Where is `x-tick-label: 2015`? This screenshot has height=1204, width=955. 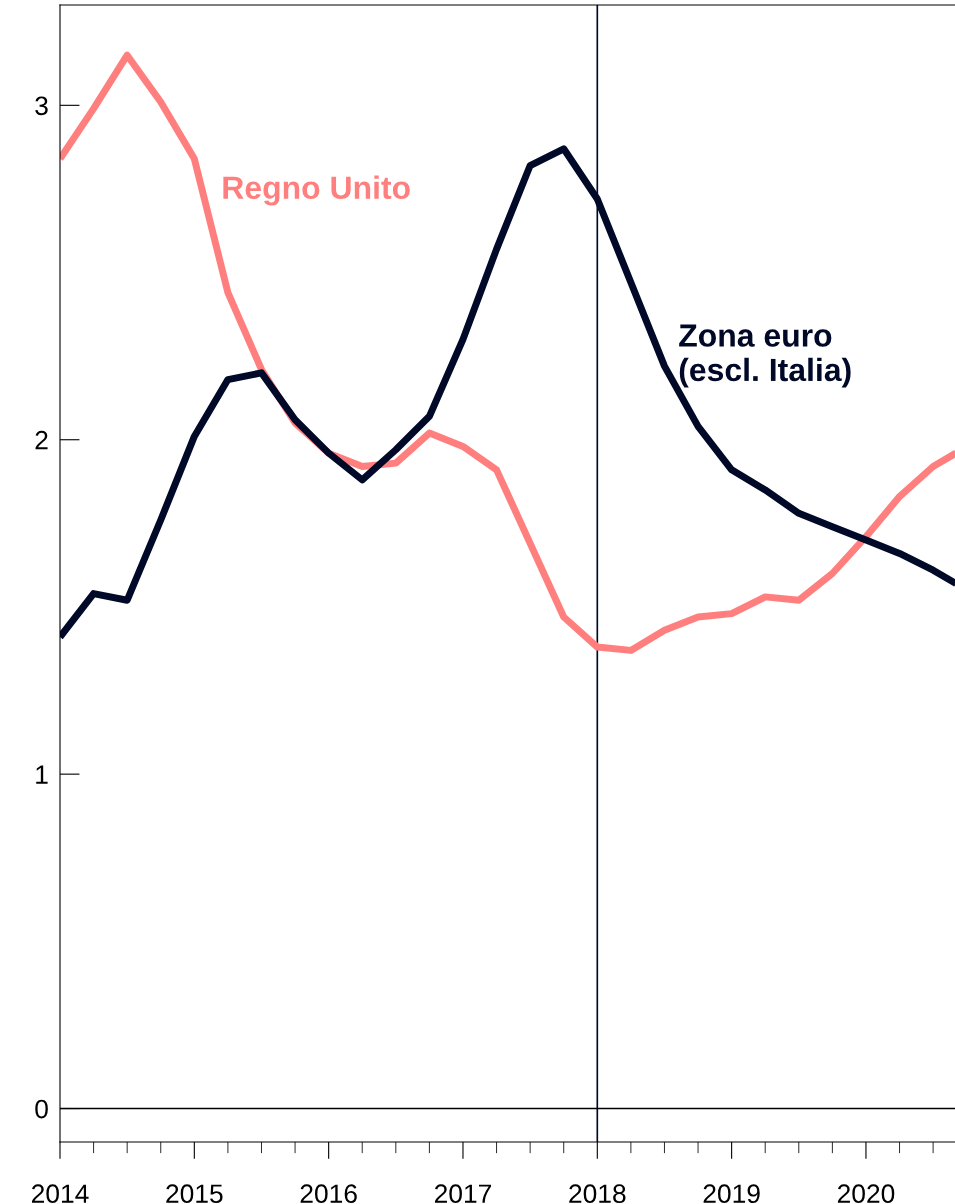 x-tick-label: 2015 is located at coordinates (194, 1194).